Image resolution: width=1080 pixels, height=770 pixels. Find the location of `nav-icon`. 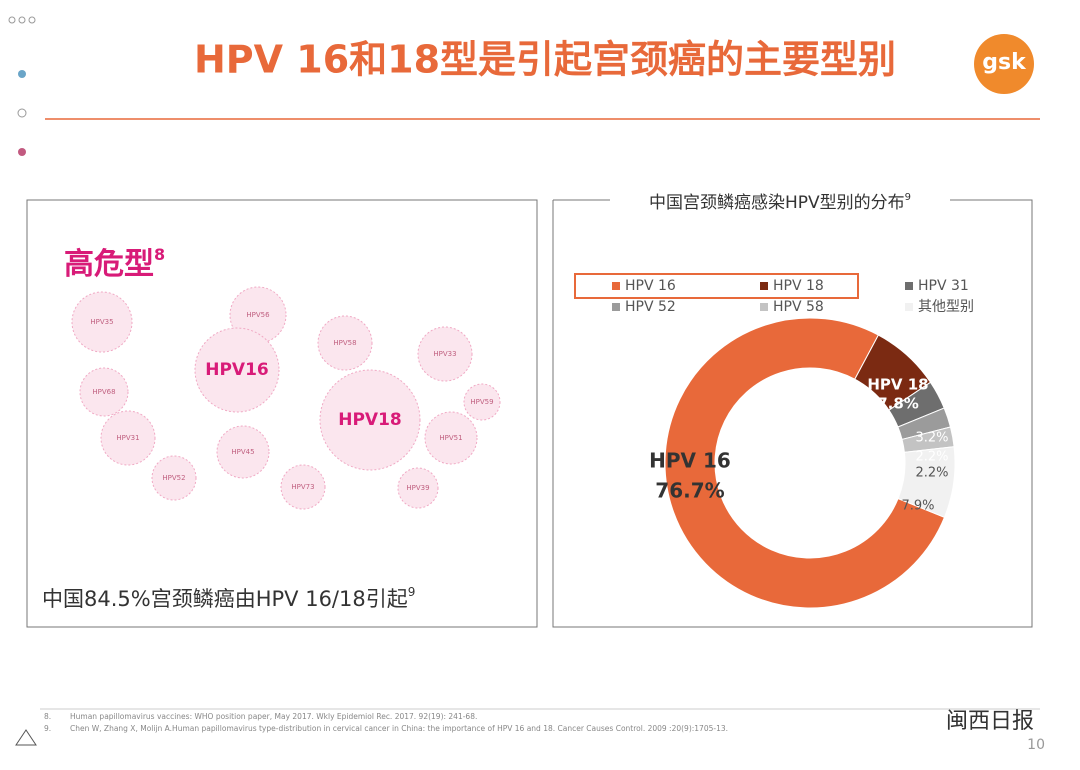

nav-icon is located at coordinates (26, 737).